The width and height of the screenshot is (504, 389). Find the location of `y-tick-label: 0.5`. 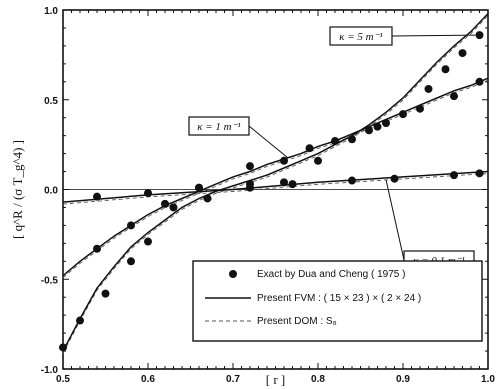

y-tick-label: 0.5 is located at coordinates (51, 101).